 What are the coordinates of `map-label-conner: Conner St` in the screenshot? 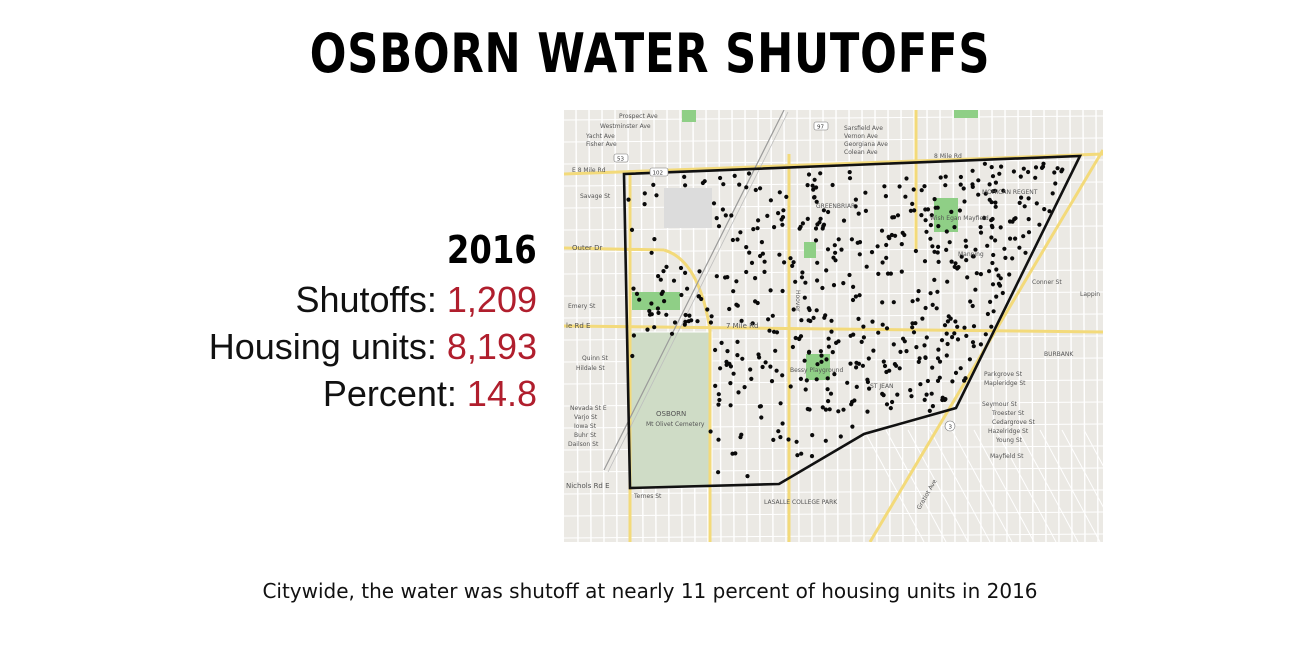 It's located at (1047, 282).